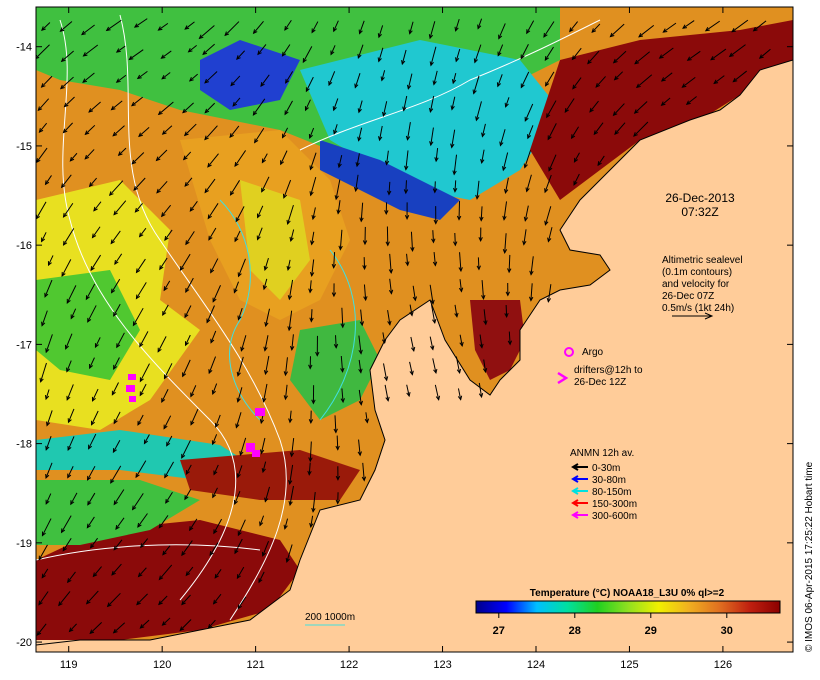  Describe the element at coordinates (575, 503) in the screenshot. I see `depth-legend-arrowhead` at that location.